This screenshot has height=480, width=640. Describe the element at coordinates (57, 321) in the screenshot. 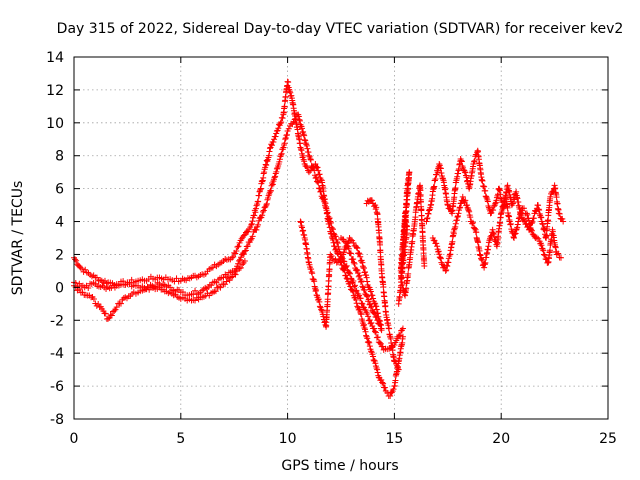

I see `y-tick-label: -2` at that location.